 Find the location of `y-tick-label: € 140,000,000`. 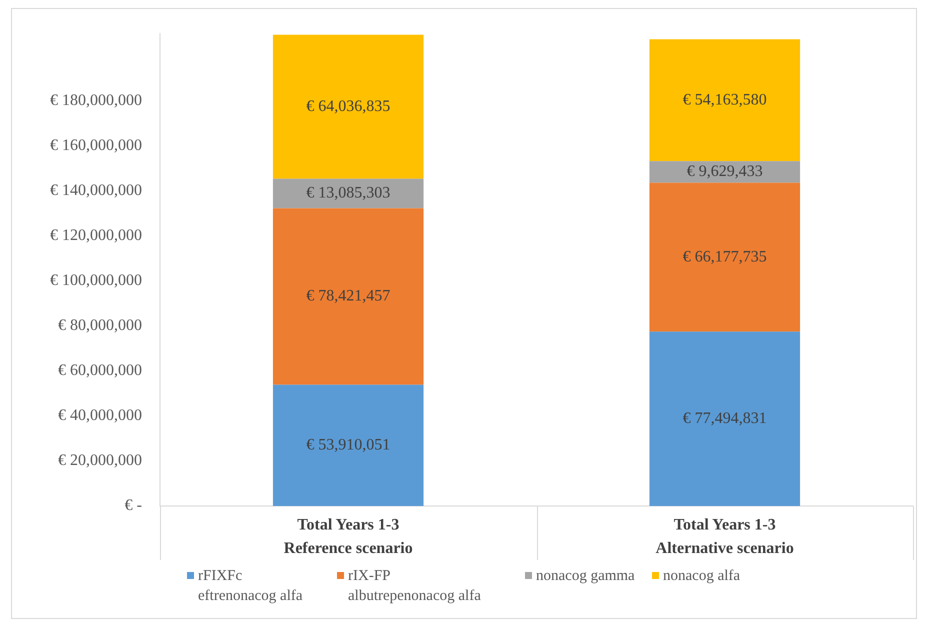

y-tick-label: € 140,000,000 is located at coordinates (96, 191).